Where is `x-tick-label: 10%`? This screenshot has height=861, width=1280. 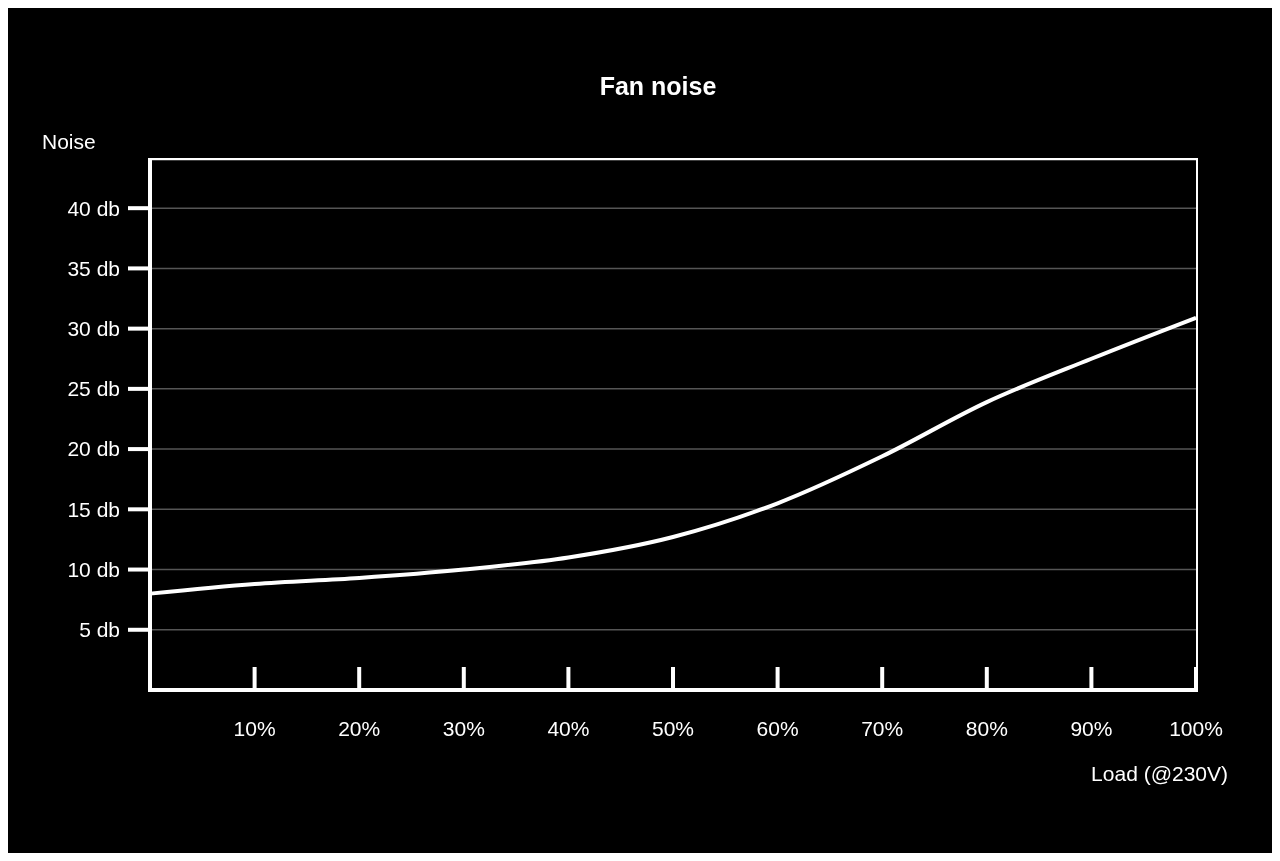
x-tick-label: 10% is located at coordinates (254, 728).